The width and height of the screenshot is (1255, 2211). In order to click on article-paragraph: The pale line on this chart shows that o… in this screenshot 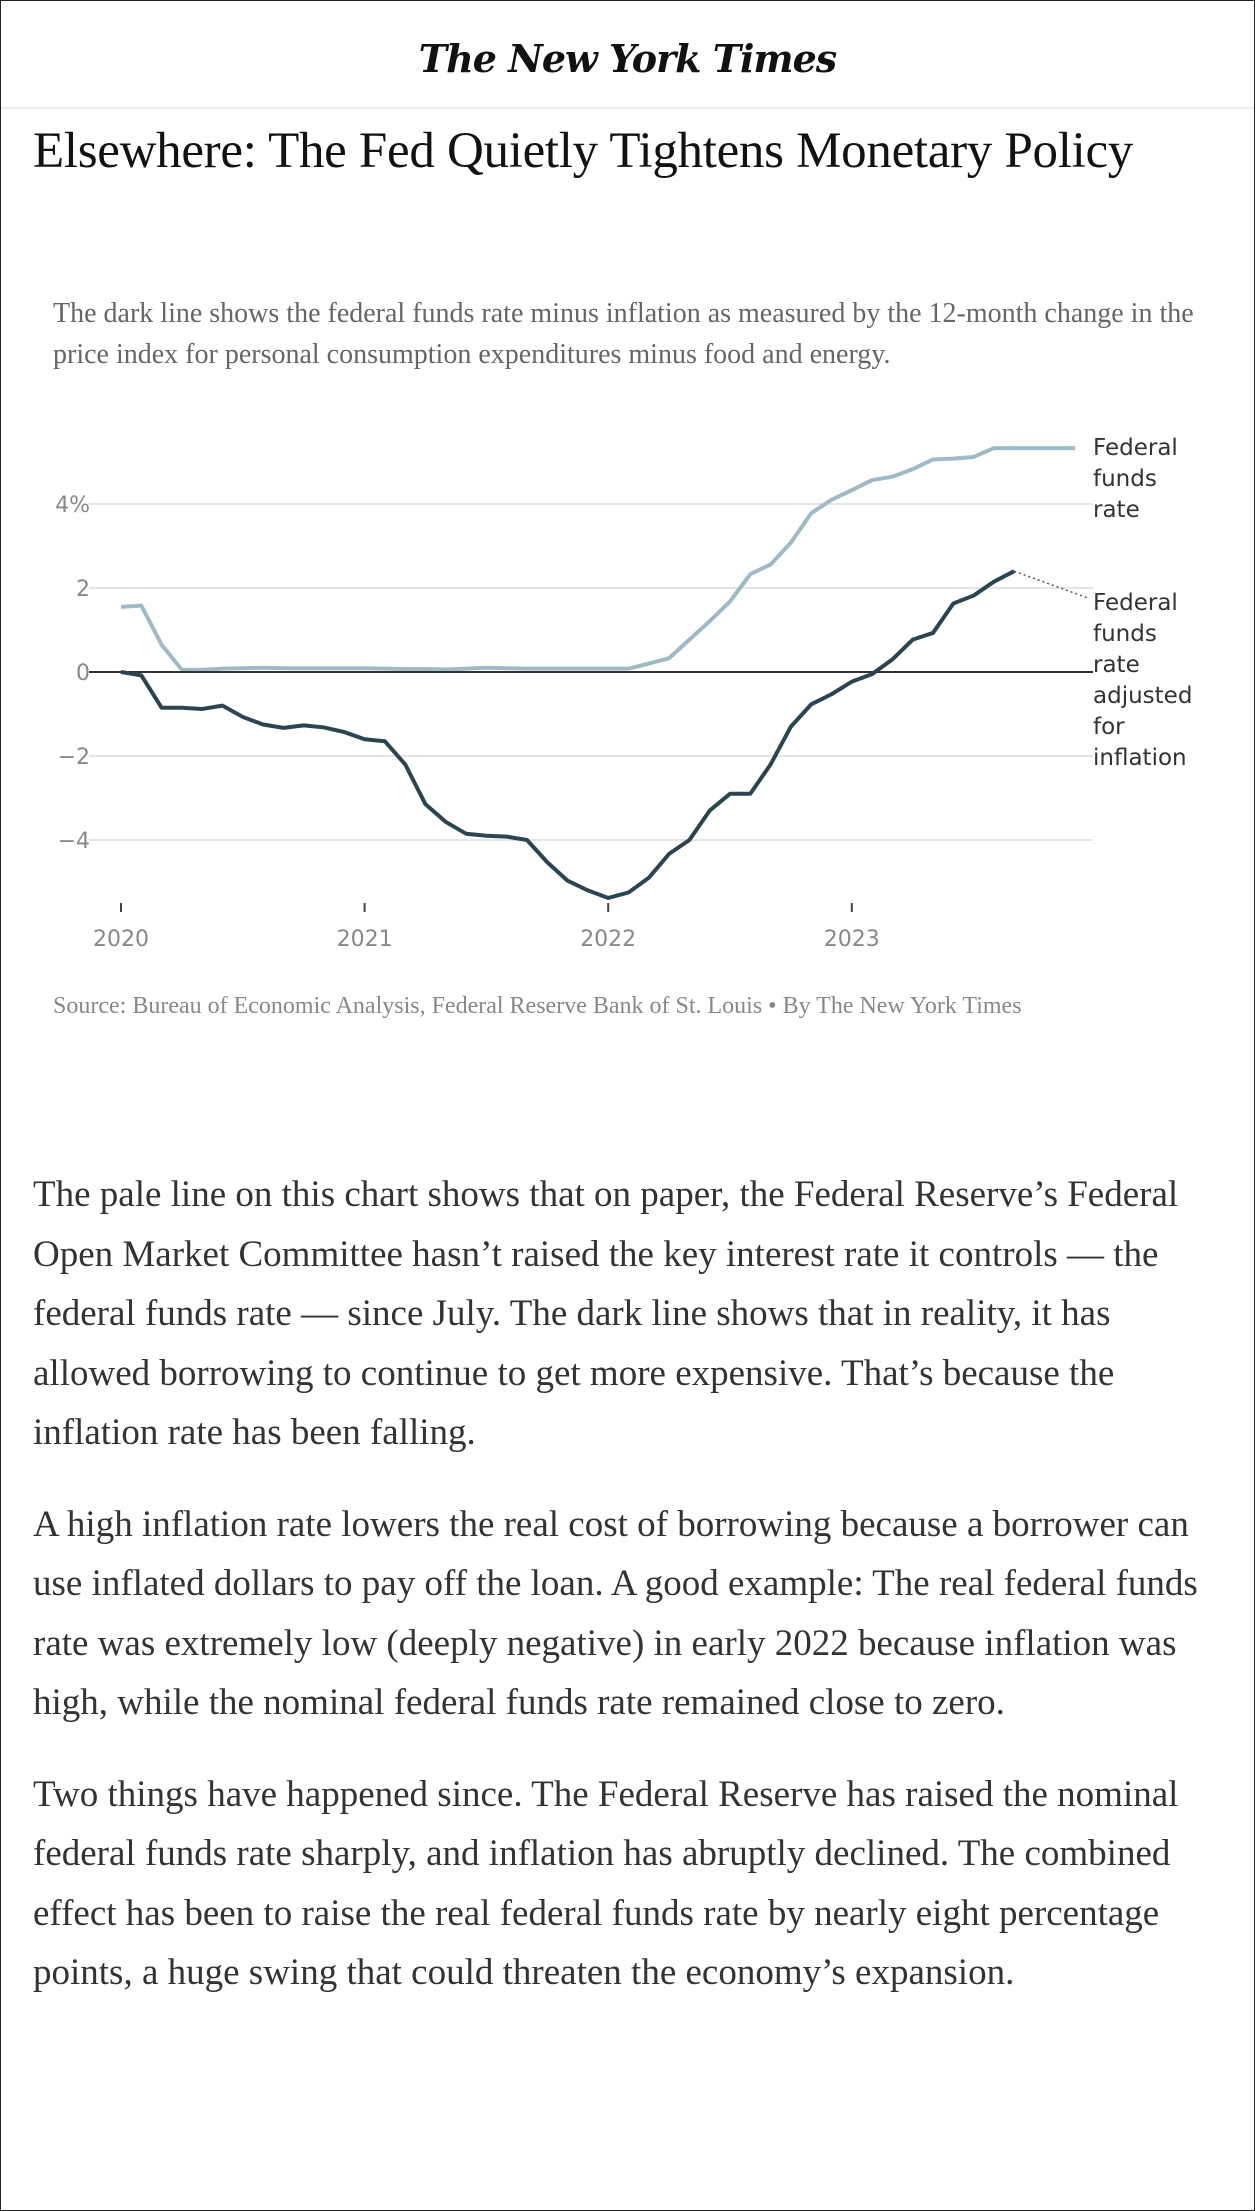, I will do `click(606, 1313)`.